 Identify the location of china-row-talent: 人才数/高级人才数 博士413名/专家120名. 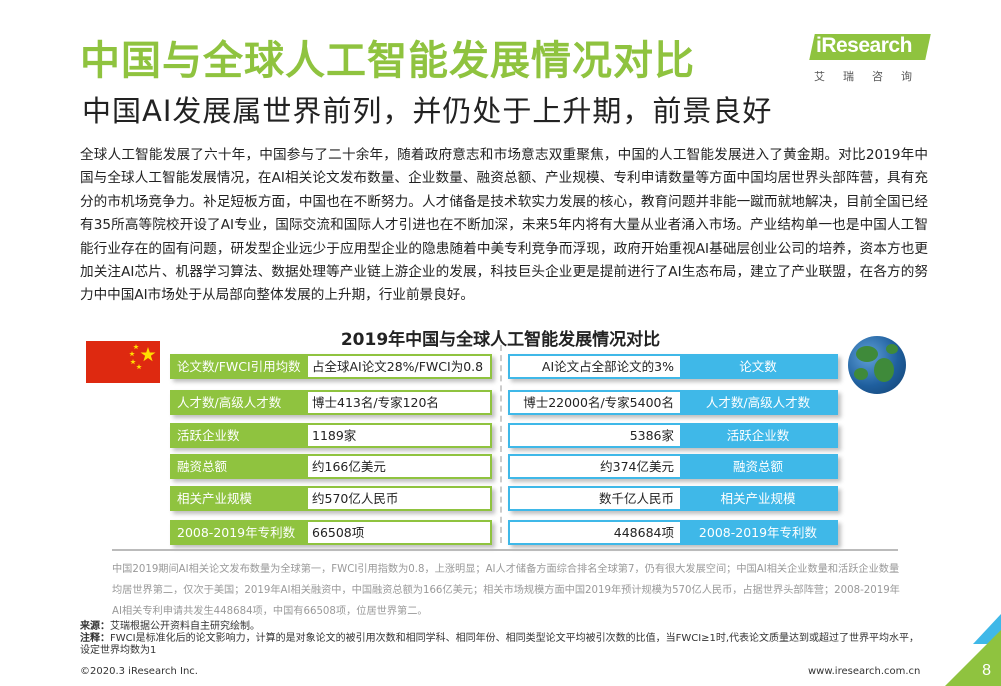
(331, 402).